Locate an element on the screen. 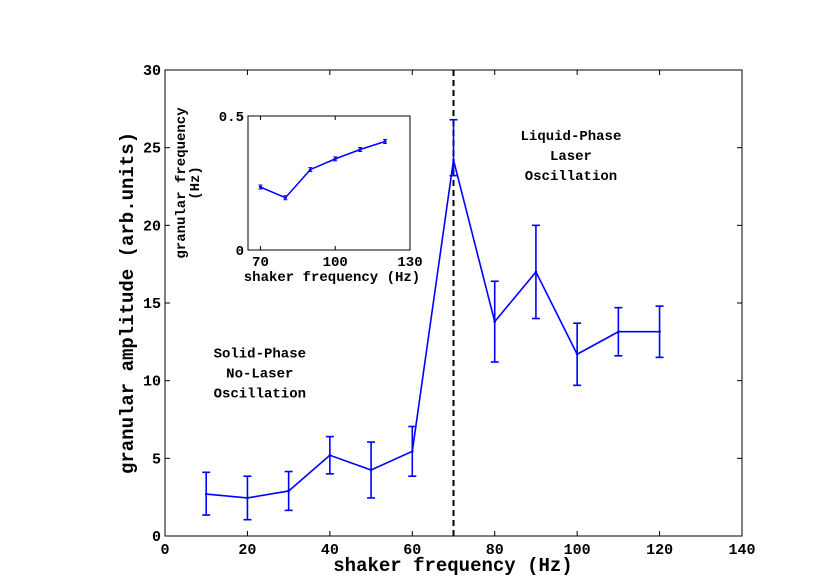 The image size is (830, 578). inset-x-tick-label: 130 is located at coordinates (409, 263).